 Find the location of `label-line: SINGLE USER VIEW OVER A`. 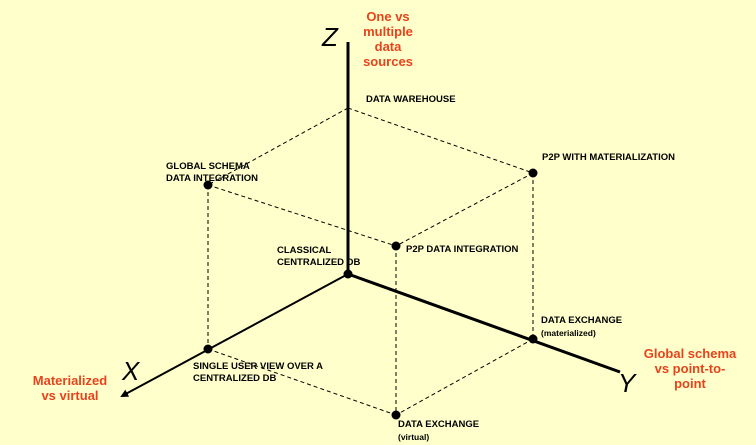

label-line: SINGLE USER VIEW OVER A is located at coordinates (258, 366).